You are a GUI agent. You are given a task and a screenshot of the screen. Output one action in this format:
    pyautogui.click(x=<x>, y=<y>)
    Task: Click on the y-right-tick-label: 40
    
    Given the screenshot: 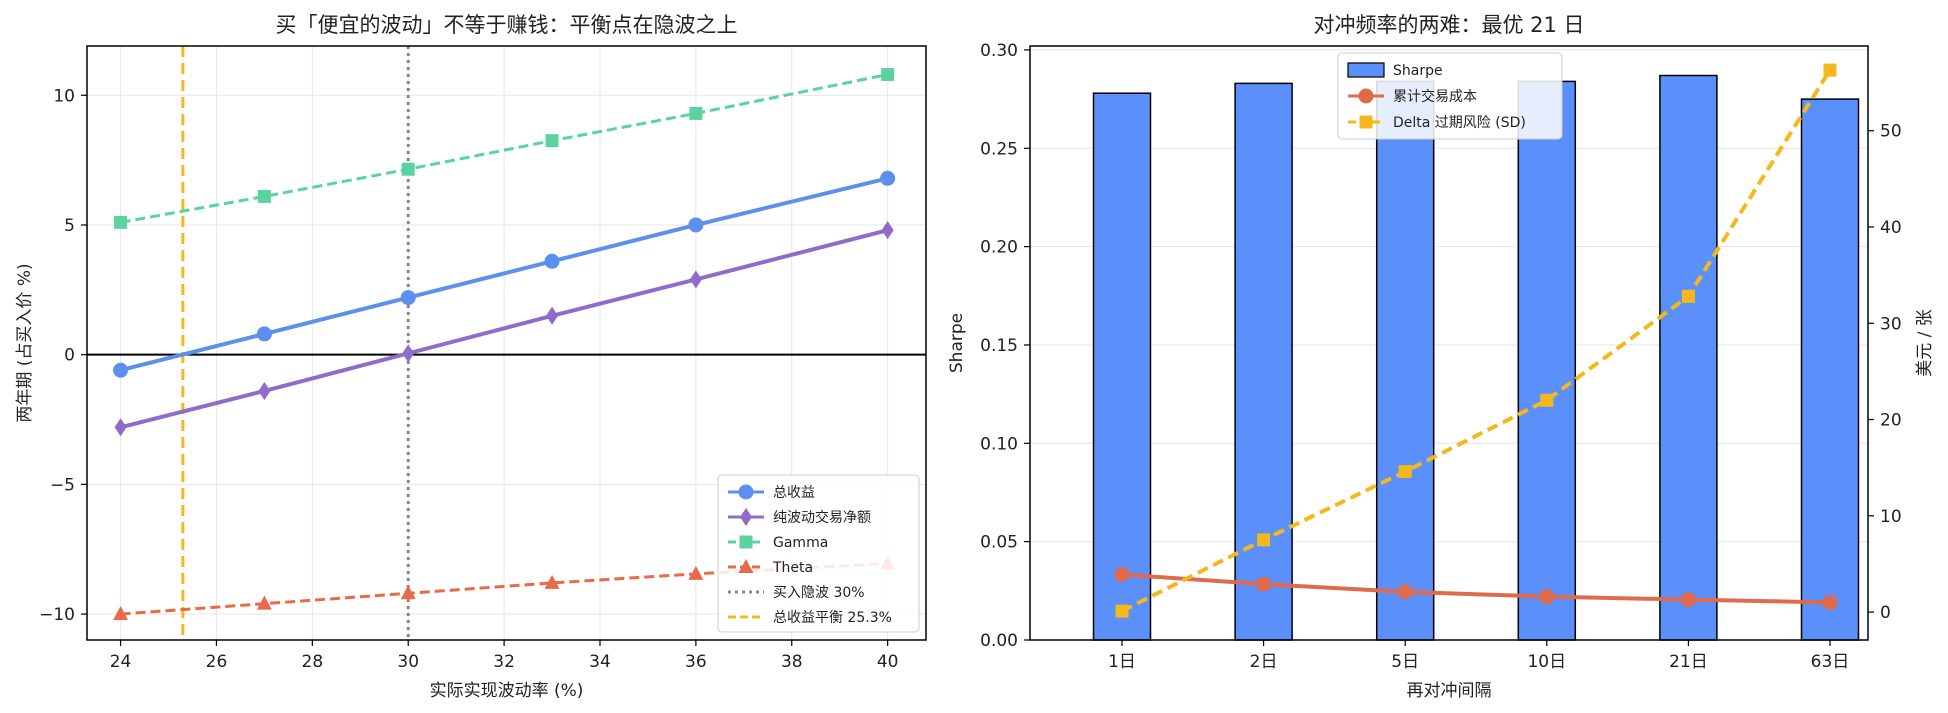 What is the action you would take?
    pyautogui.click(x=1891, y=228)
    